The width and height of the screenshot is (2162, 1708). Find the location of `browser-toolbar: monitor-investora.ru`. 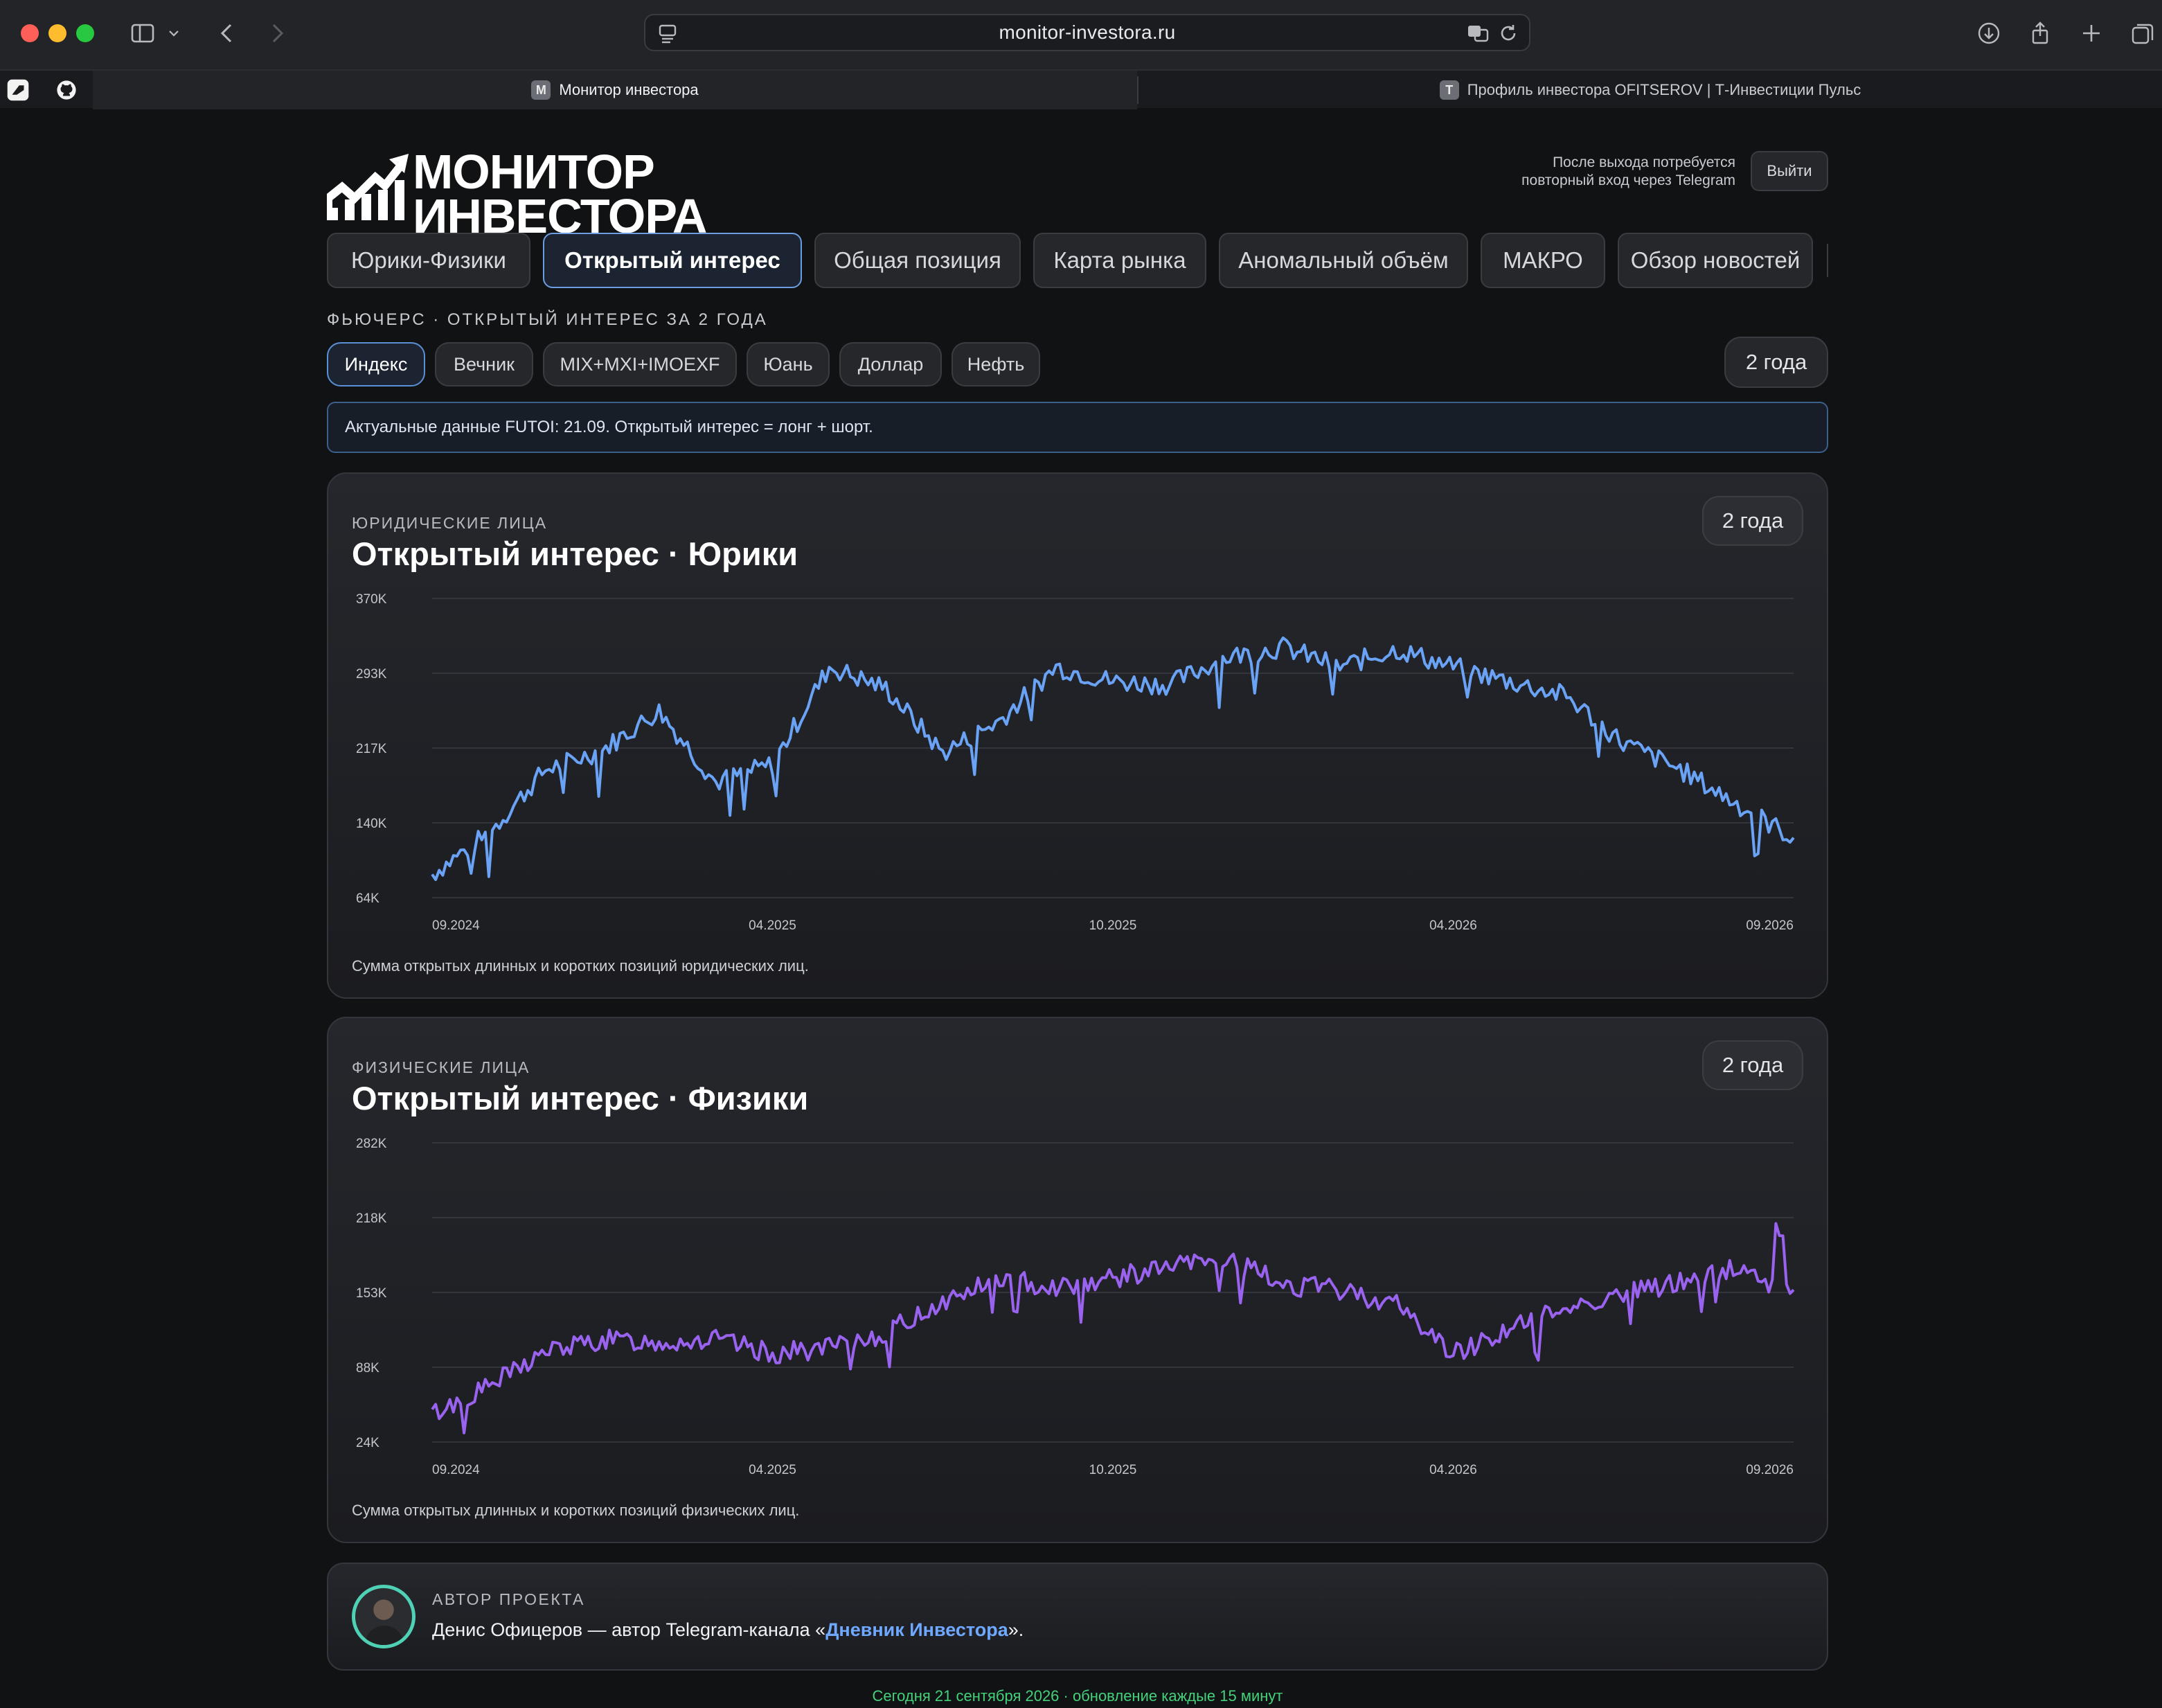

browser-toolbar: monitor-investora.ru is located at coordinates (1081, 33).